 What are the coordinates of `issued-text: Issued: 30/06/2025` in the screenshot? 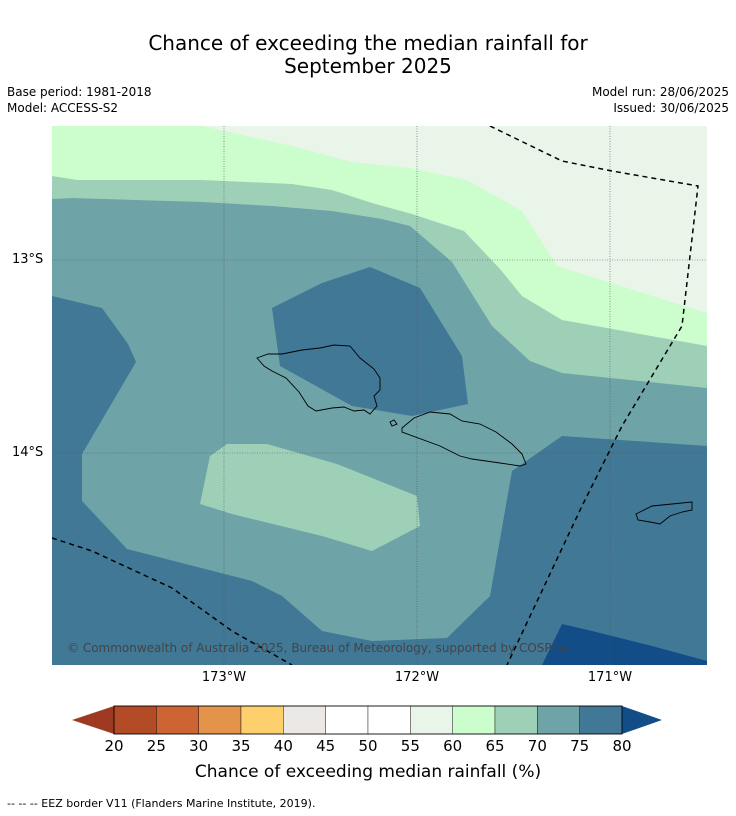 It's located at (671, 108).